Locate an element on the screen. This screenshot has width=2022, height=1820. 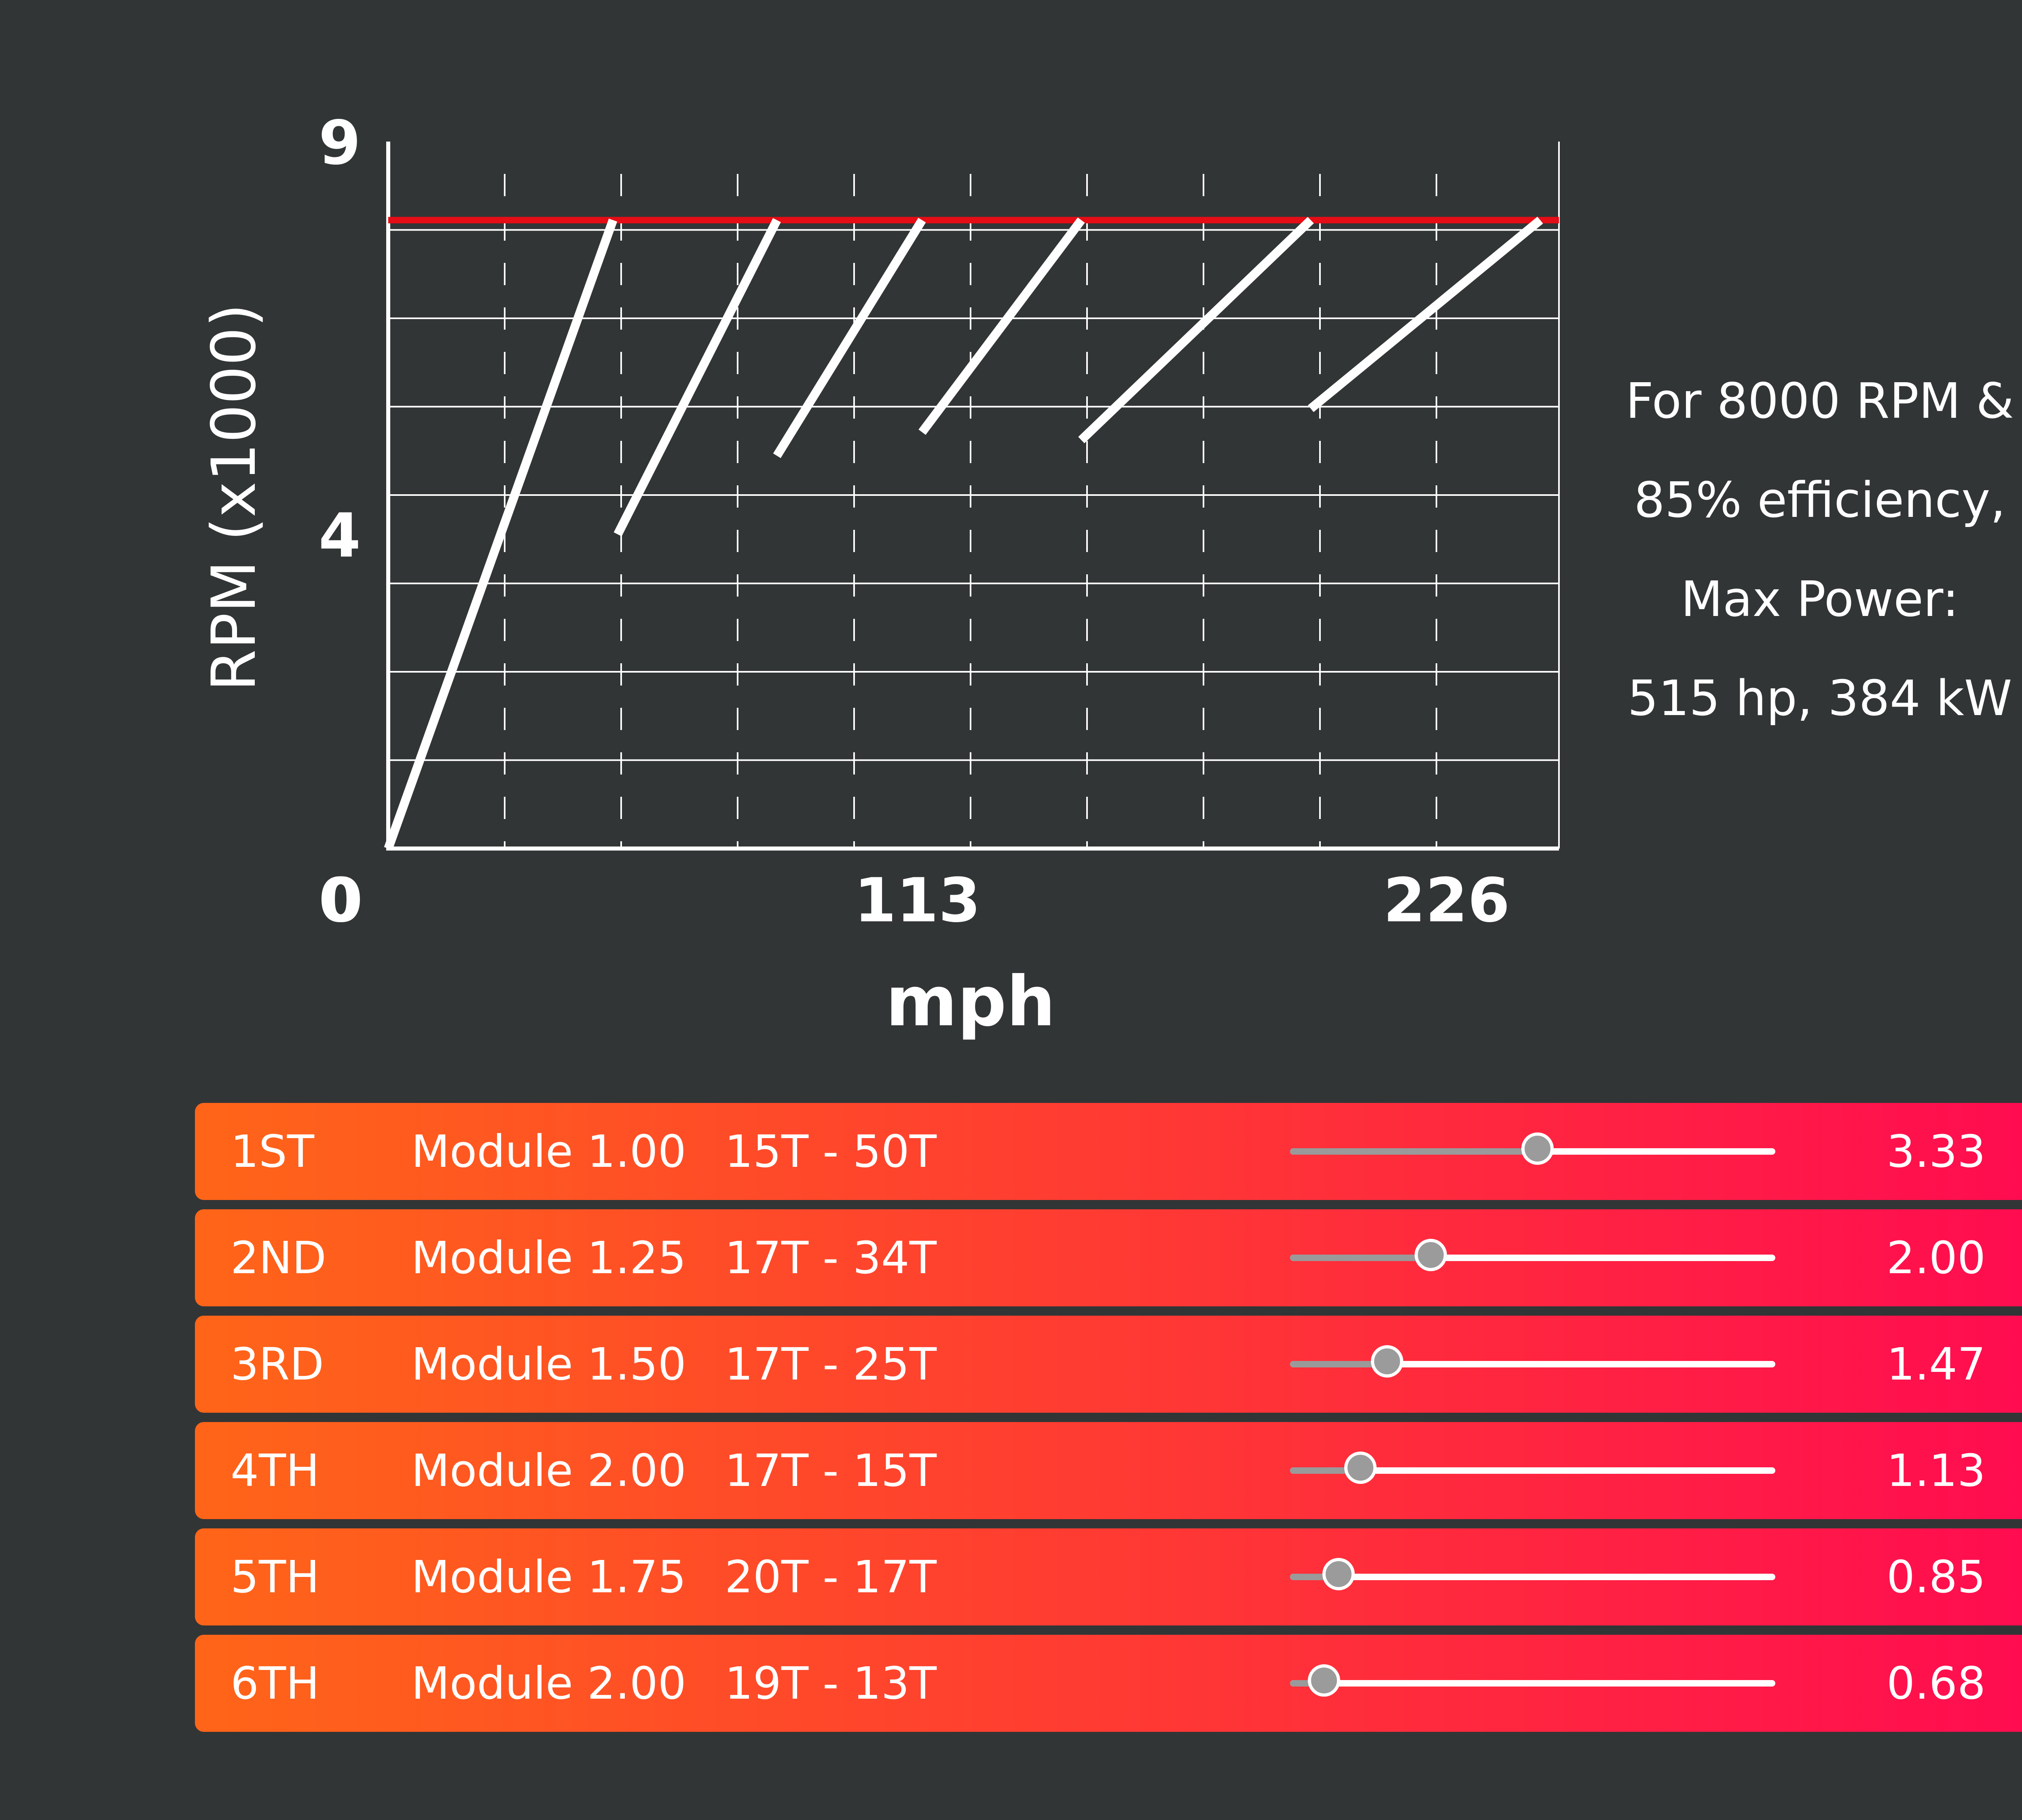
gear-ratio-value: 1.13 is located at coordinates (1936, 1471).